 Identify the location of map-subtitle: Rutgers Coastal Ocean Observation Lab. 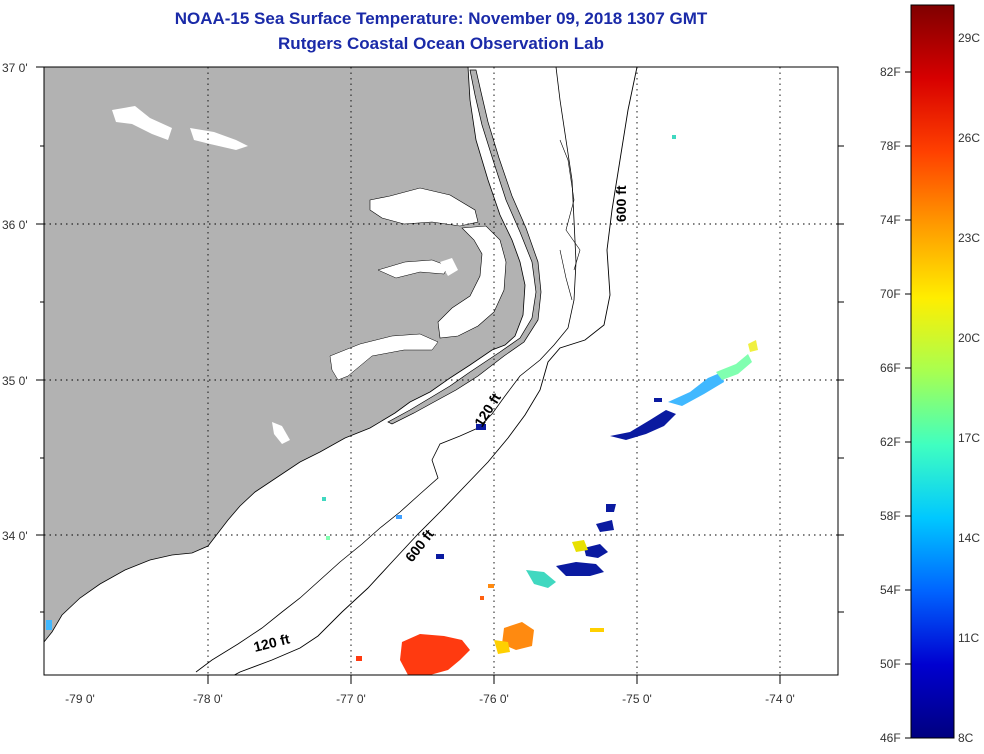
(441, 43).